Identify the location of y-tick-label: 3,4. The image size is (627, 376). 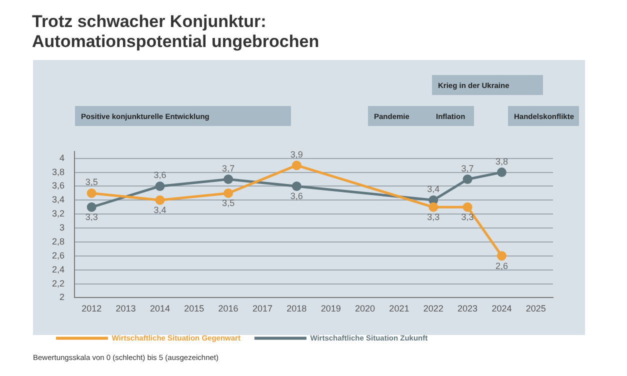
(58, 199).